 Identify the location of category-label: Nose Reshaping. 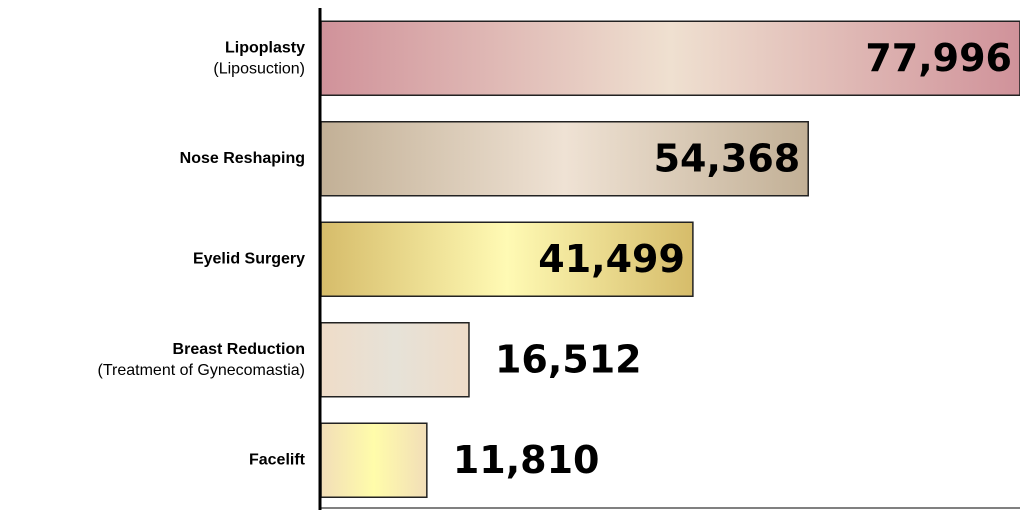
(242, 158).